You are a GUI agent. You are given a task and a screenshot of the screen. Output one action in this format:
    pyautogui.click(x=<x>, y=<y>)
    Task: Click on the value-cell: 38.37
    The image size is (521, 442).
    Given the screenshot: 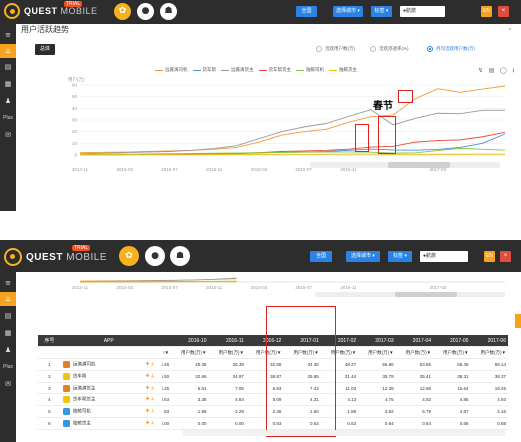 What is the action you would take?
    pyautogui.click(x=489, y=376)
    